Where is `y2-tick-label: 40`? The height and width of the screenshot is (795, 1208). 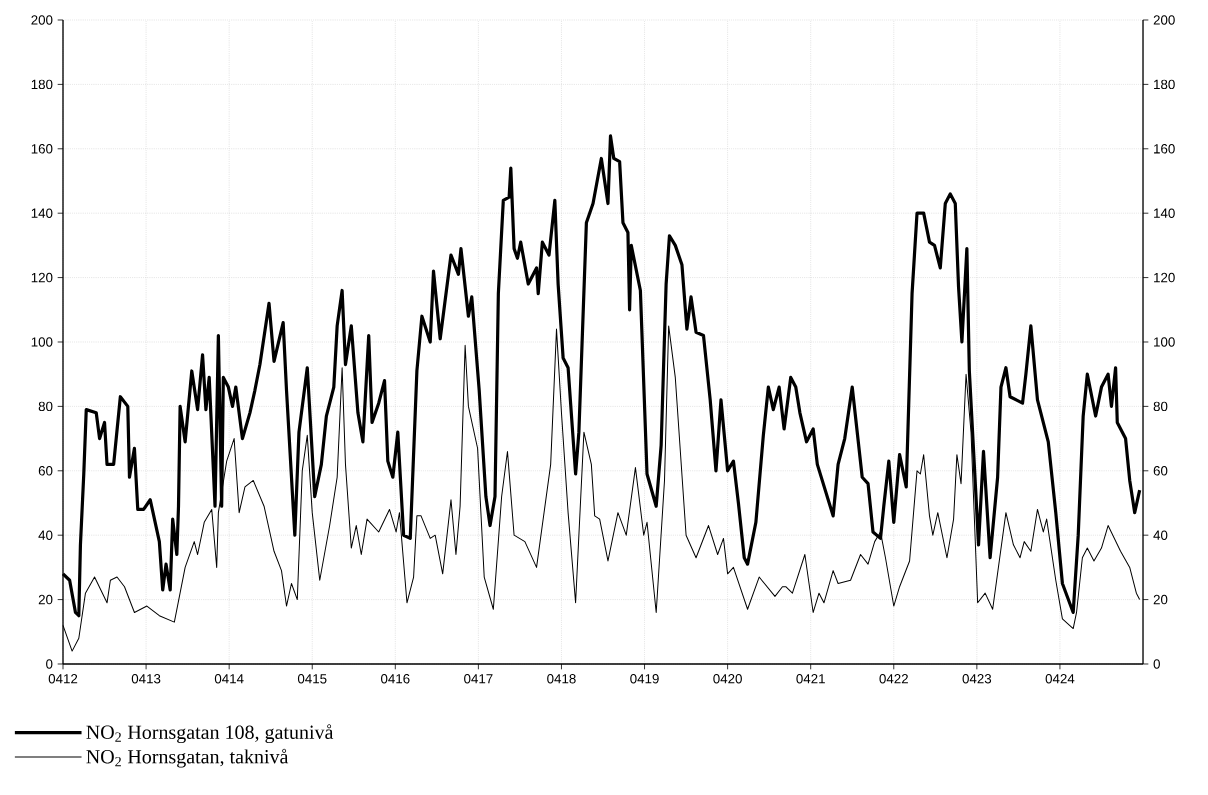 y2-tick-label: 40 is located at coordinates (1160, 535).